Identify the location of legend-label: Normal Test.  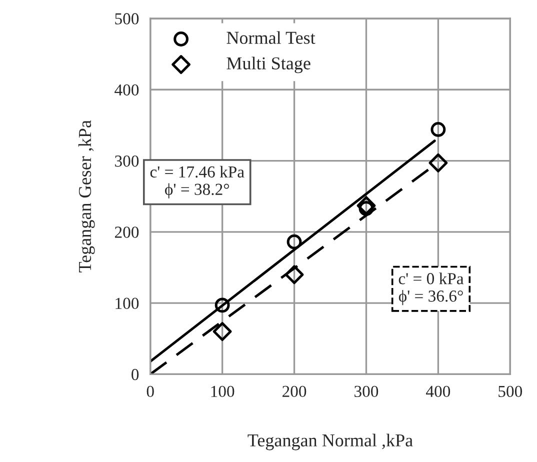
(271, 37).